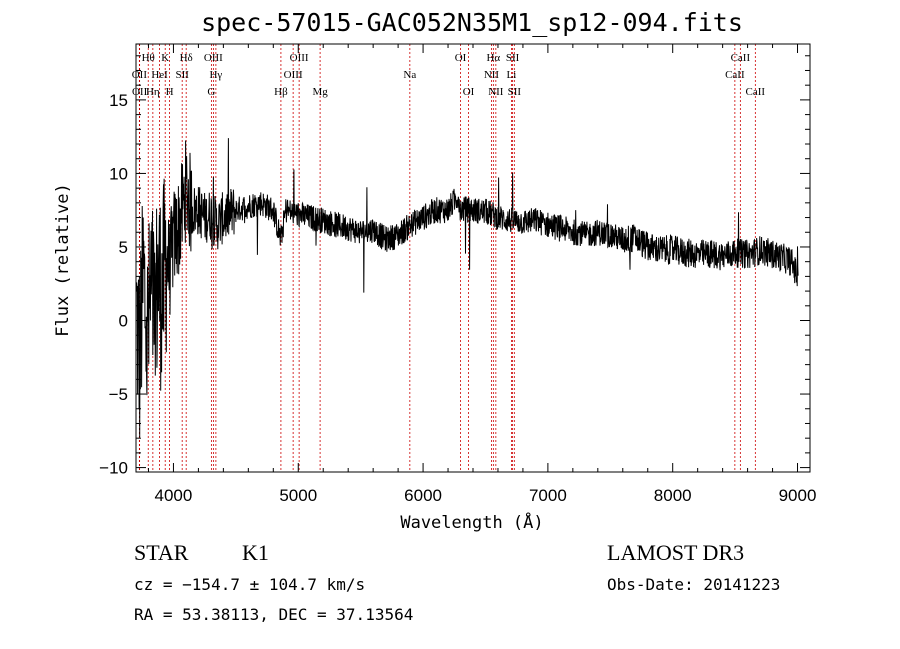  What do you see at coordinates (170, 92) in the screenshot?
I see `emission-line-label: H` at bounding box center [170, 92].